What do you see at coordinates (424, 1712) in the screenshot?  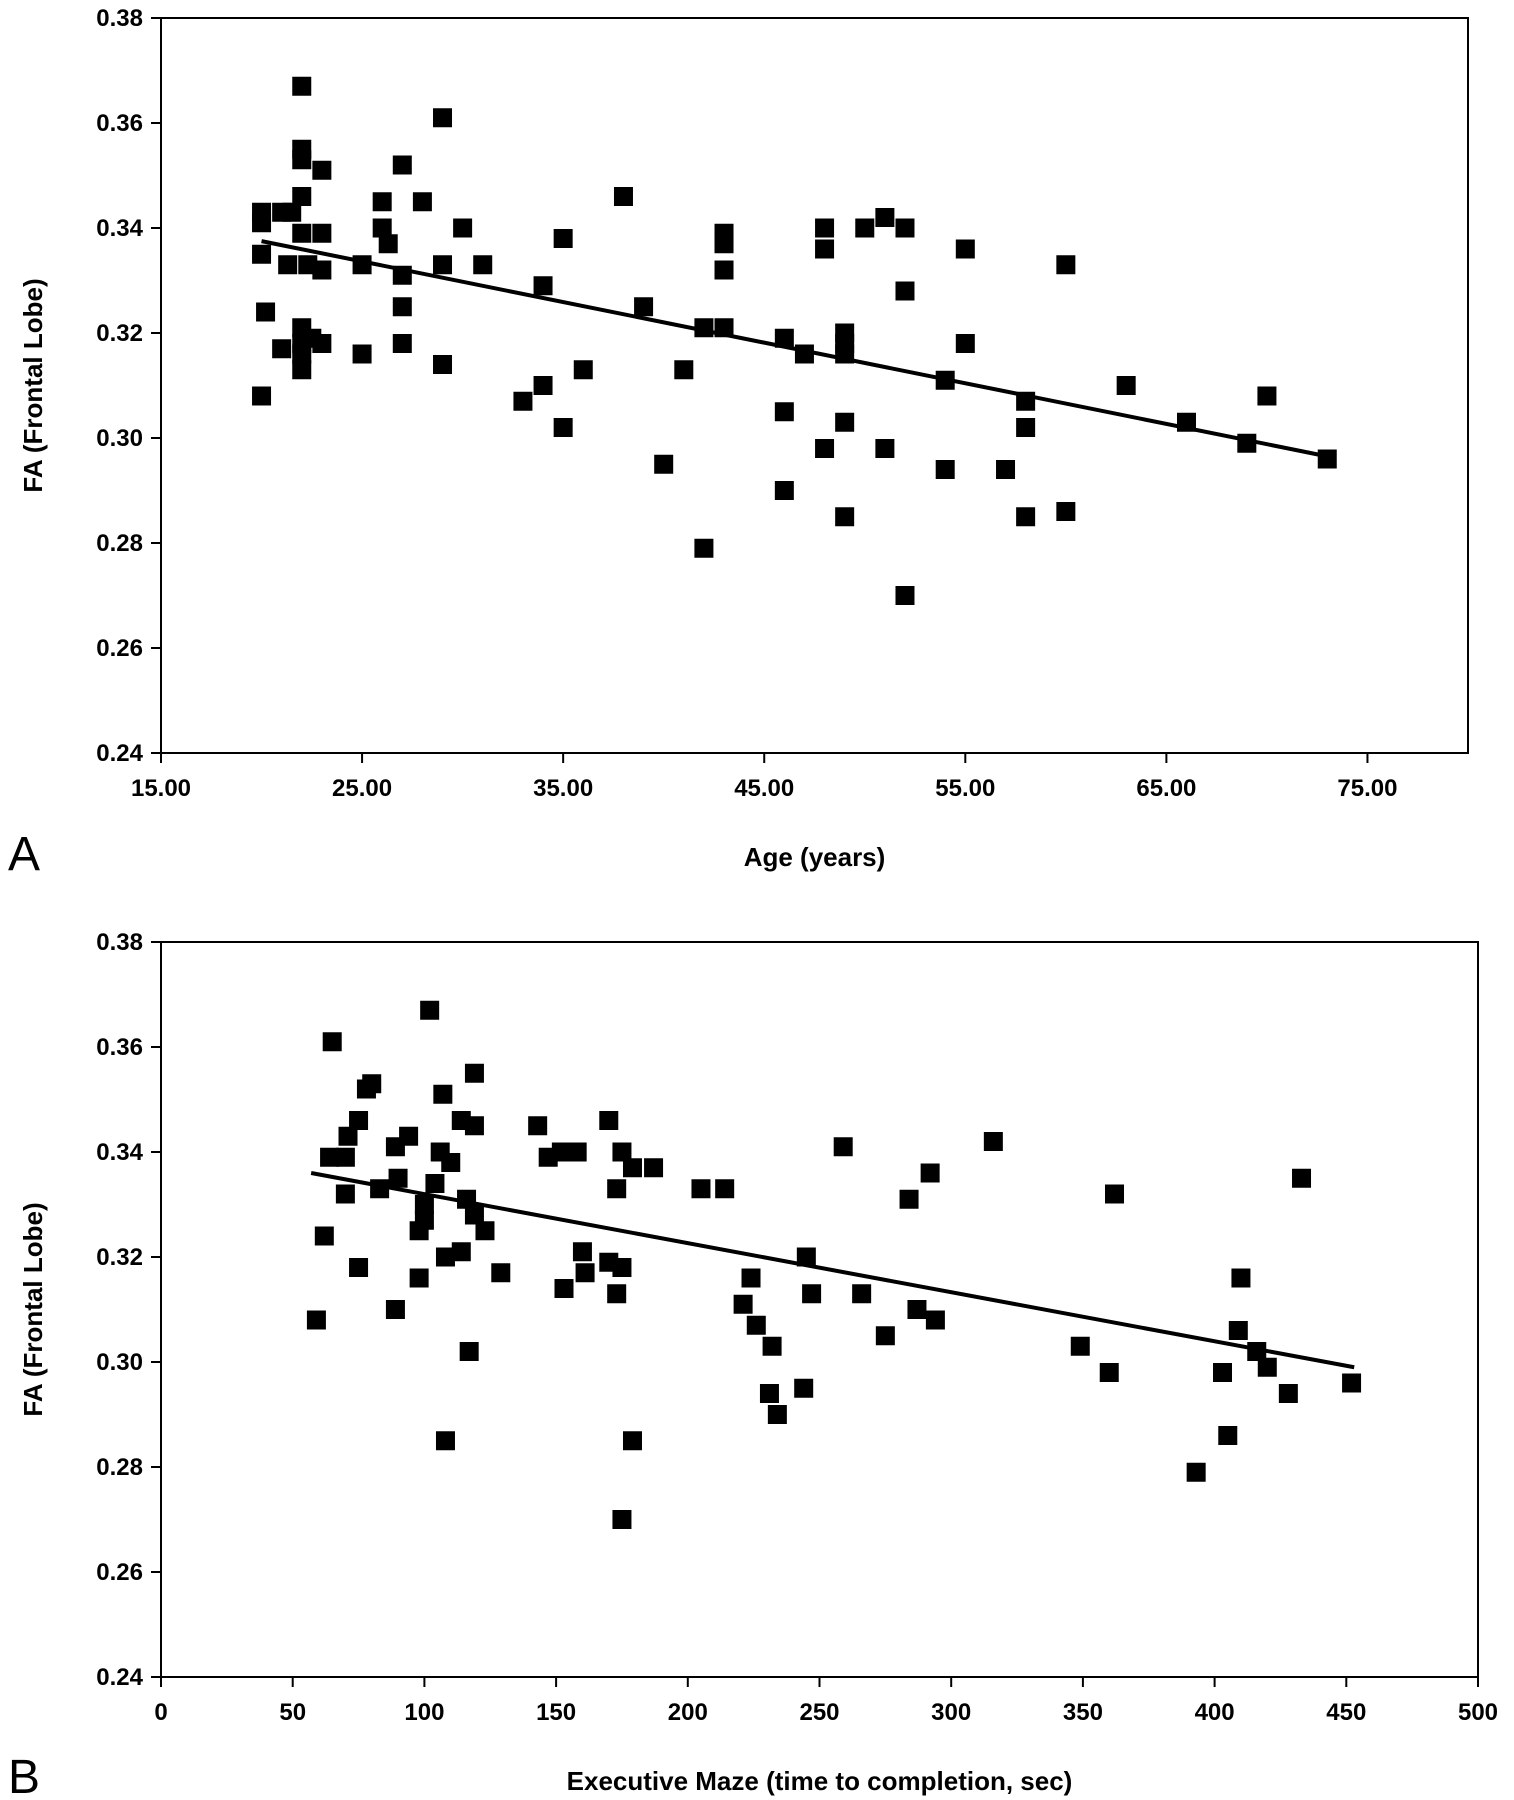 I see `x-tick-label: 100` at bounding box center [424, 1712].